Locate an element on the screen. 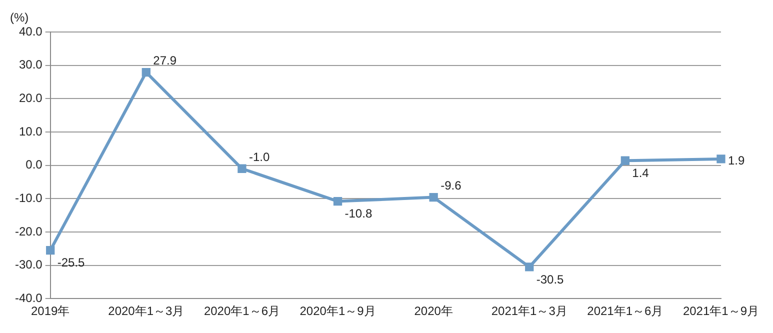 The image size is (773, 333). y-tick-label: -10.0 is located at coordinates (28, 197).